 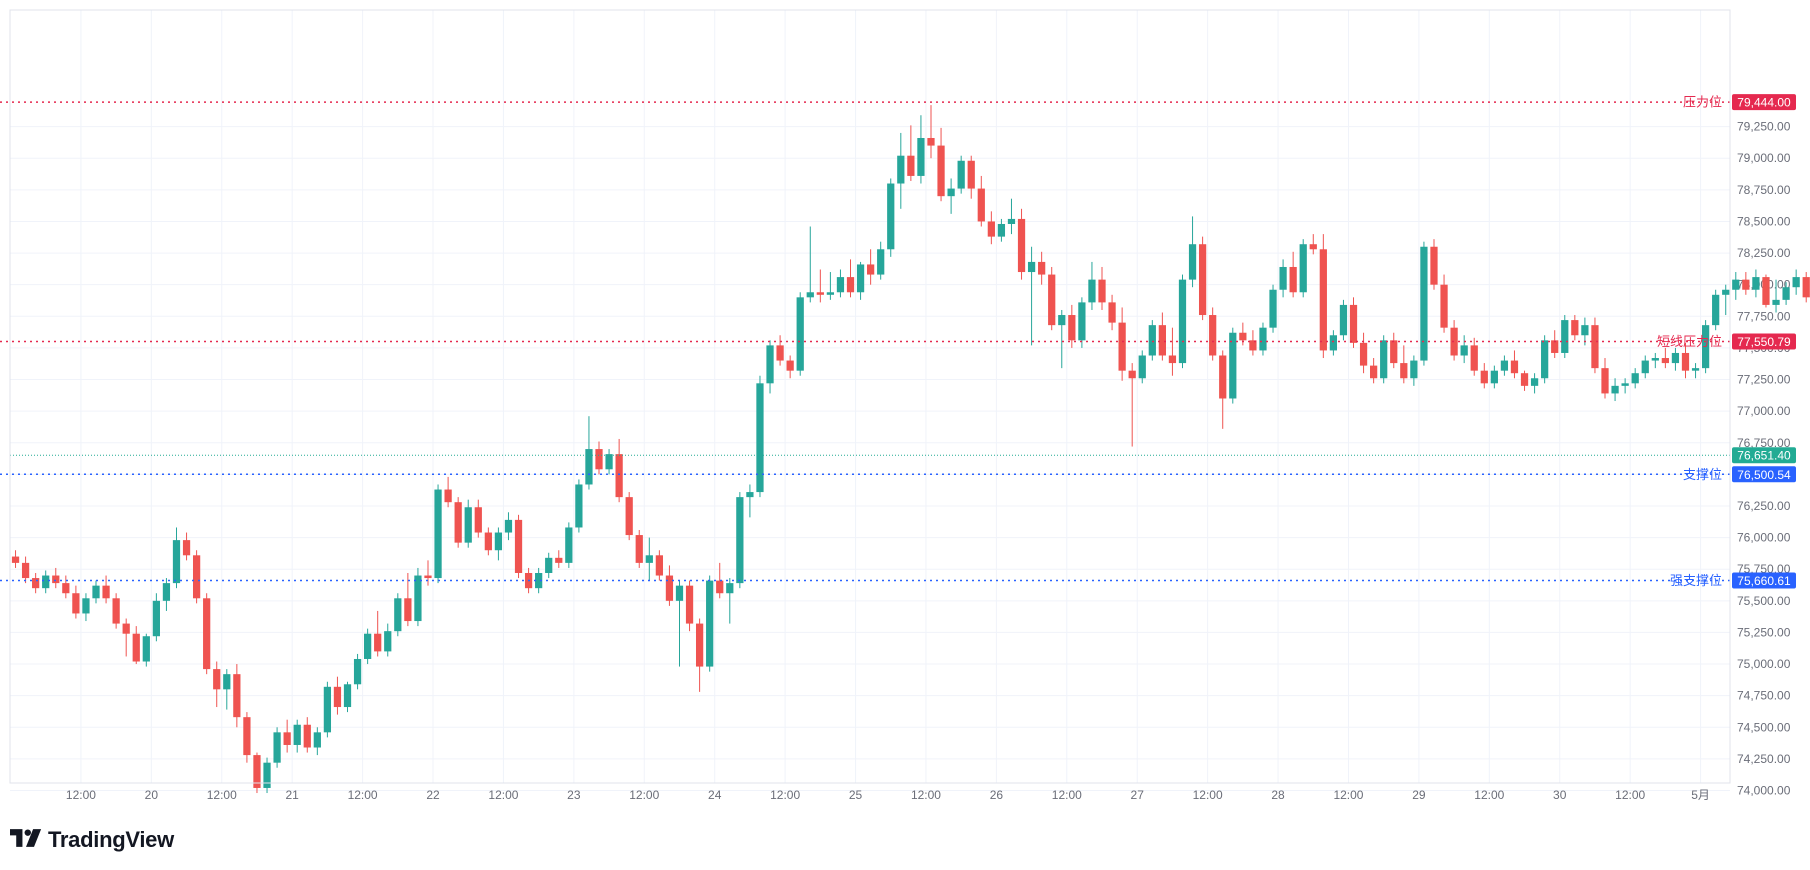 What do you see at coordinates (1764, 632) in the screenshot?
I see `price-tick-label: 75,250.00` at bounding box center [1764, 632].